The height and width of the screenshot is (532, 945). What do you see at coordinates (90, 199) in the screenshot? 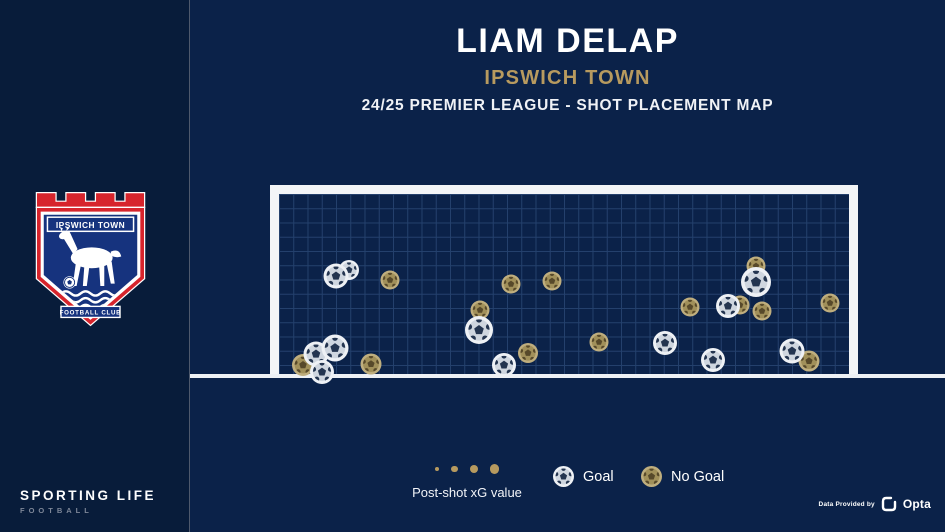
I see `crest-battlements` at bounding box center [90, 199].